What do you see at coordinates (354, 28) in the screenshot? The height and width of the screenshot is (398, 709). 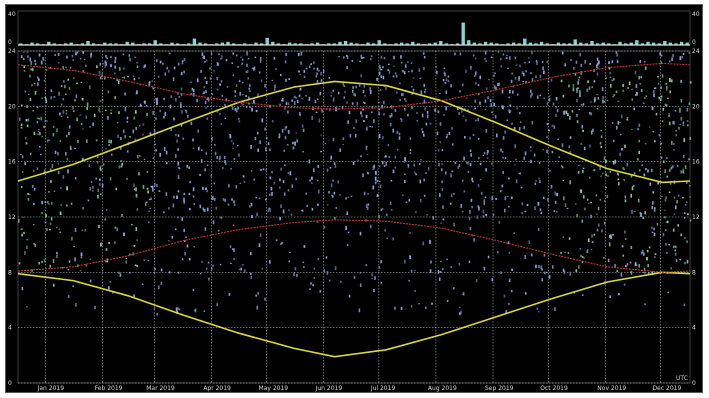 I see `histogram-frame` at bounding box center [354, 28].